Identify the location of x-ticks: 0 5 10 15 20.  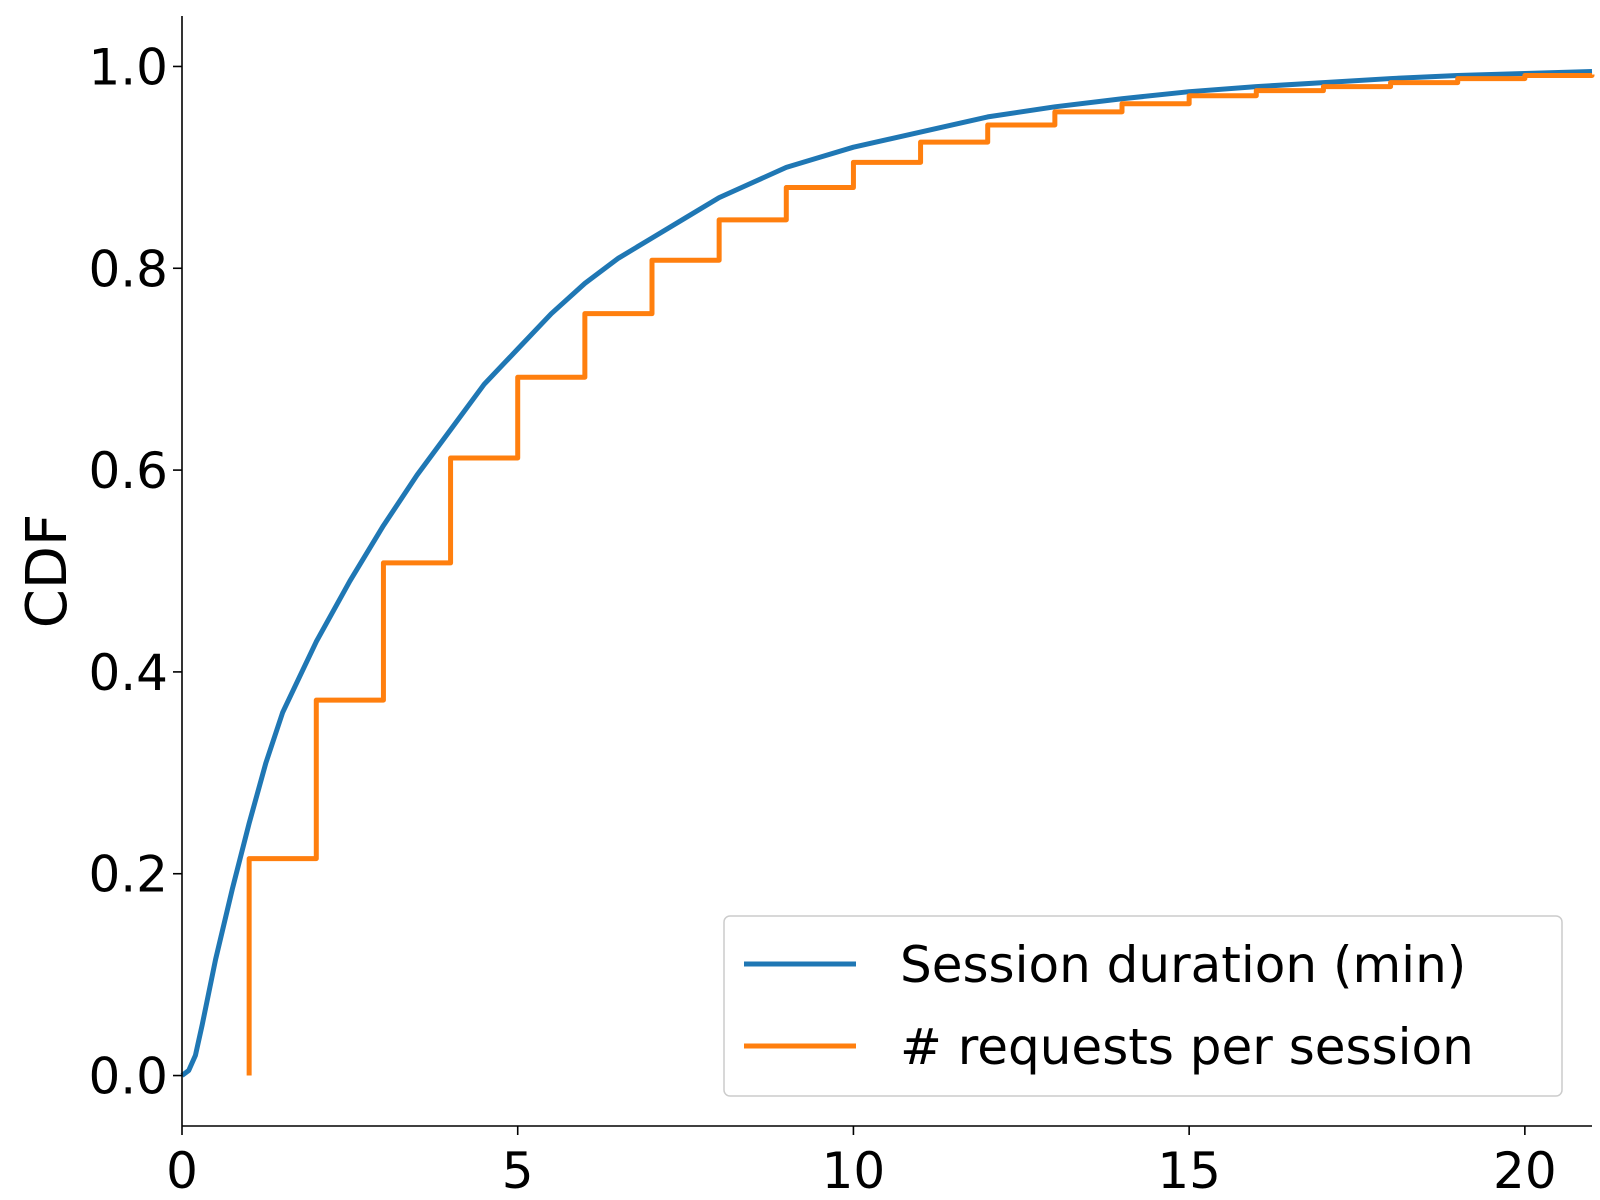
(861, 1163).